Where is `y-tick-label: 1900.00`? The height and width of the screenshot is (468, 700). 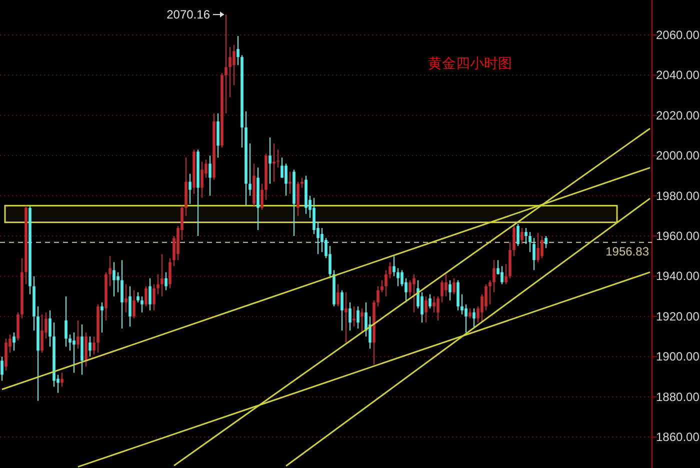
y-tick-label: 1900.00 is located at coordinates (678, 357).